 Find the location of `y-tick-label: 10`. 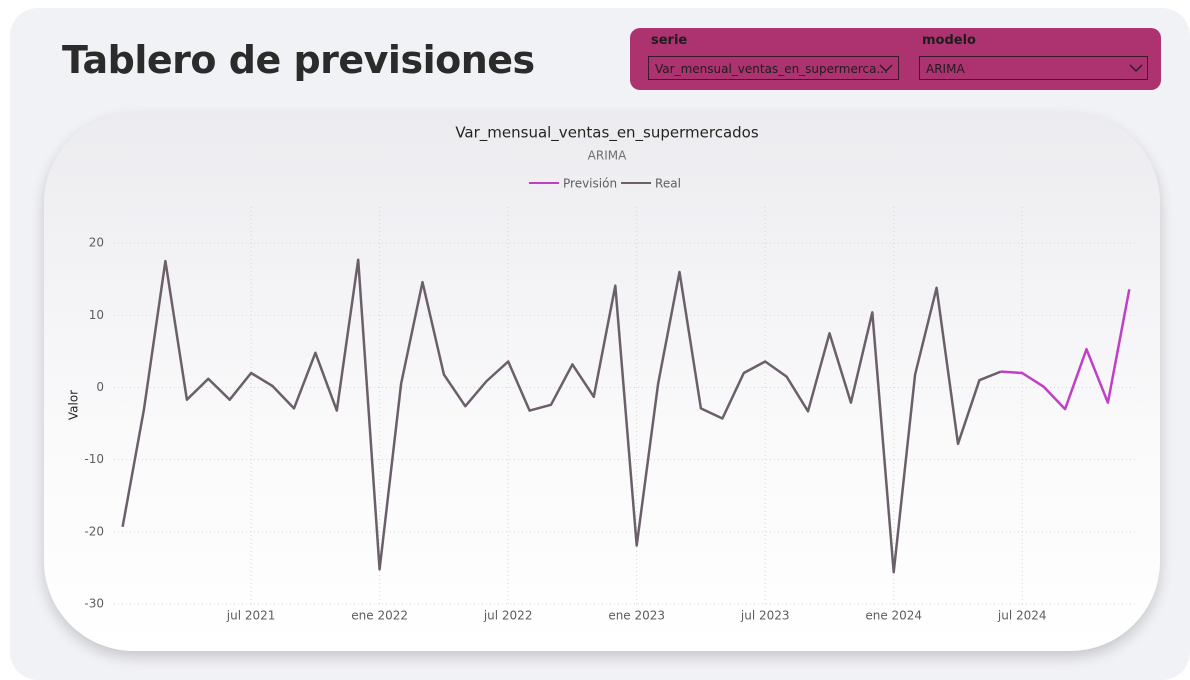

y-tick-label: 10 is located at coordinates (96, 315).